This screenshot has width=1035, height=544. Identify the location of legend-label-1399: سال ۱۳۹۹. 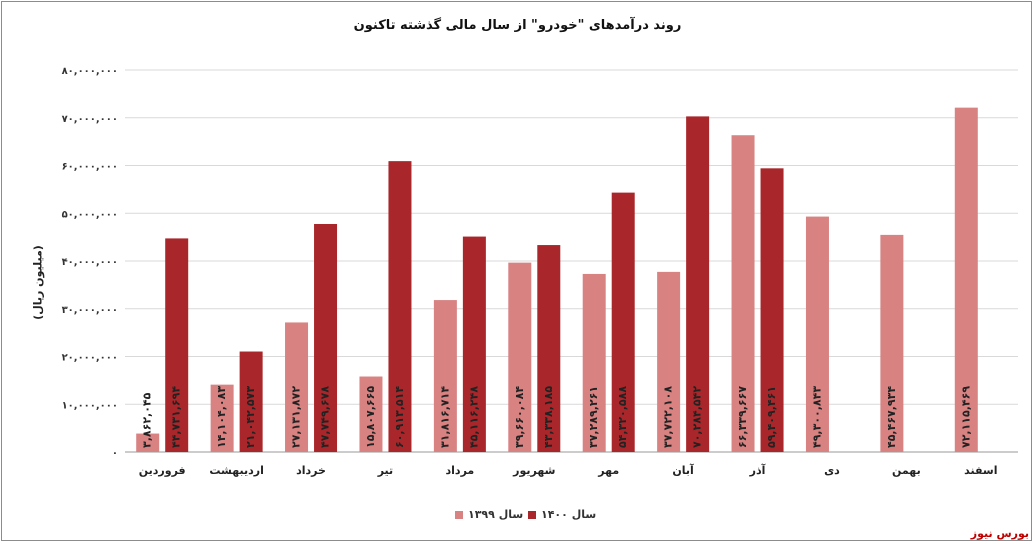
(496, 514).